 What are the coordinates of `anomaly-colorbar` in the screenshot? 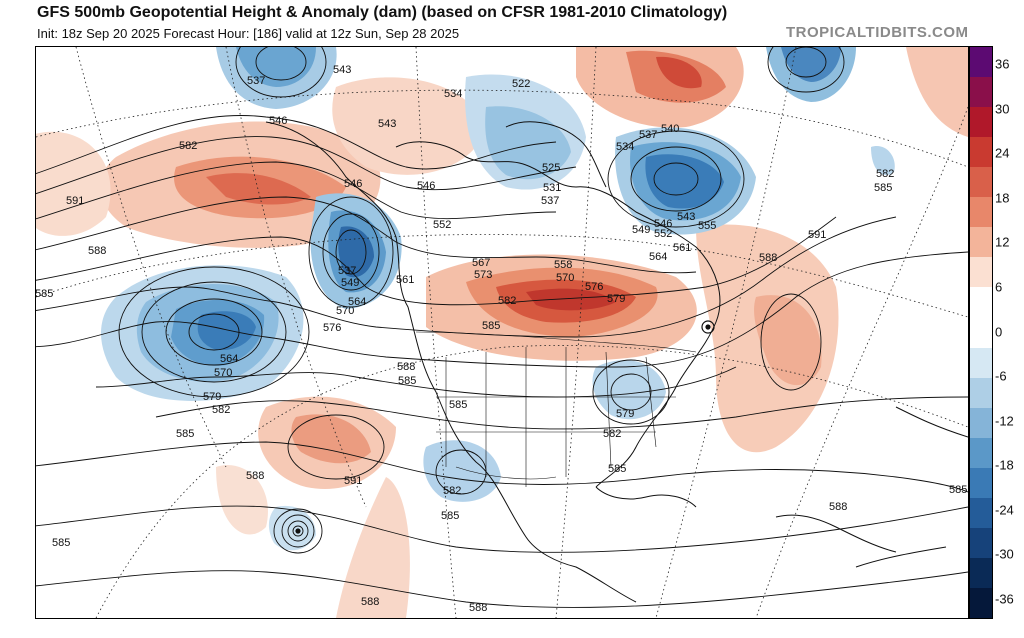 It's located at (981, 332).